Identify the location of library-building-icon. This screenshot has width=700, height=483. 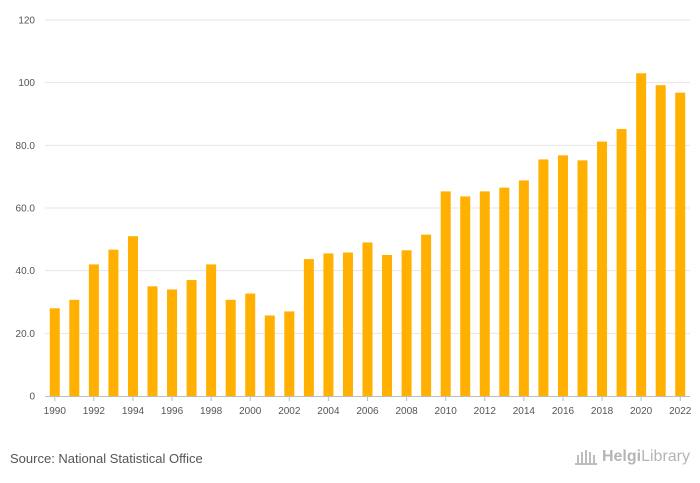
(585, 457).